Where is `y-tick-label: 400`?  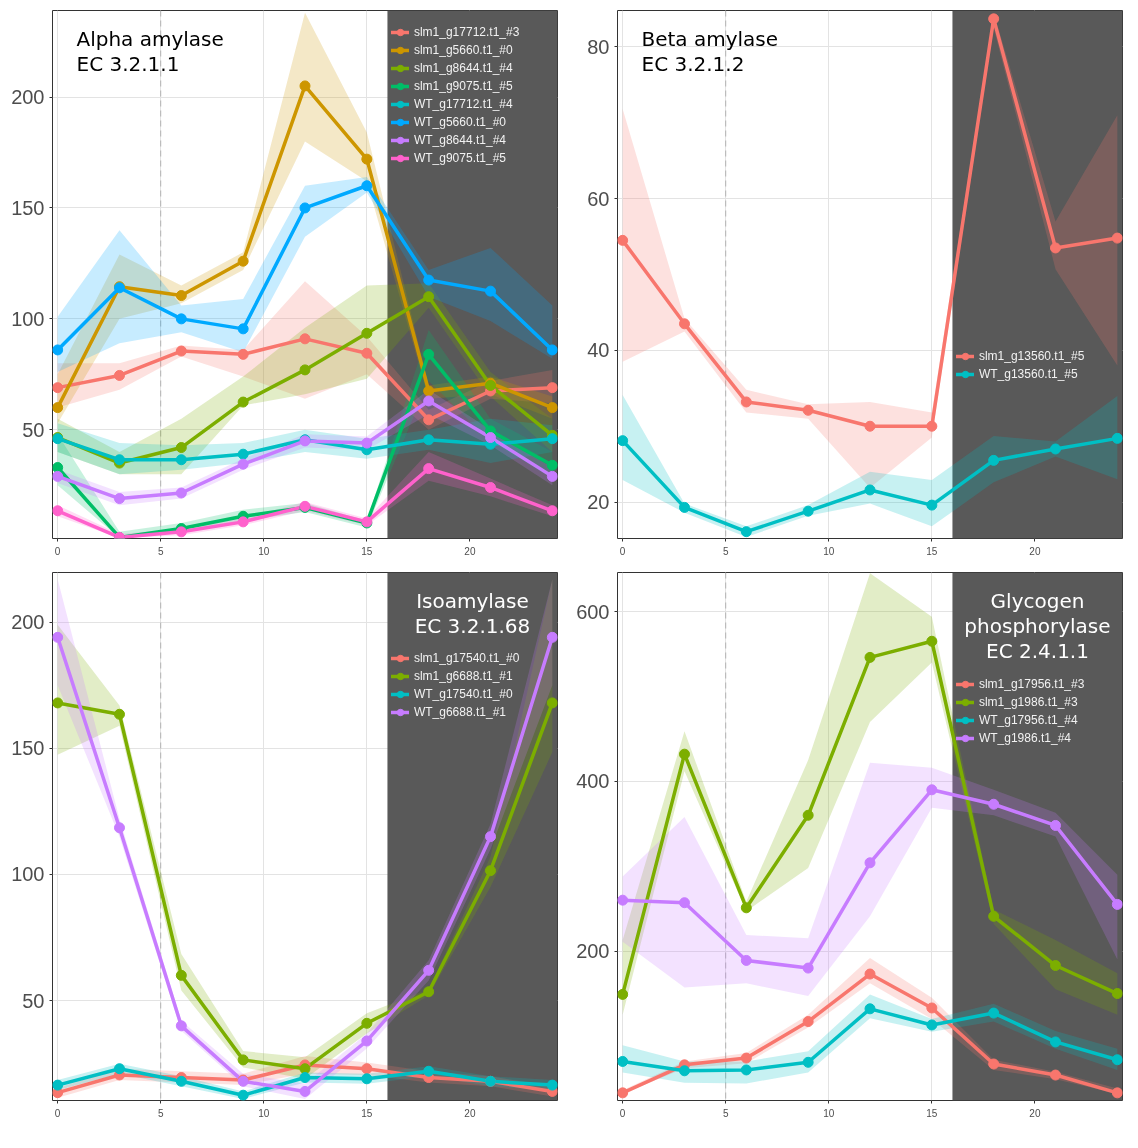 y-tick-label: 400 is located at coordinates (593, 781).